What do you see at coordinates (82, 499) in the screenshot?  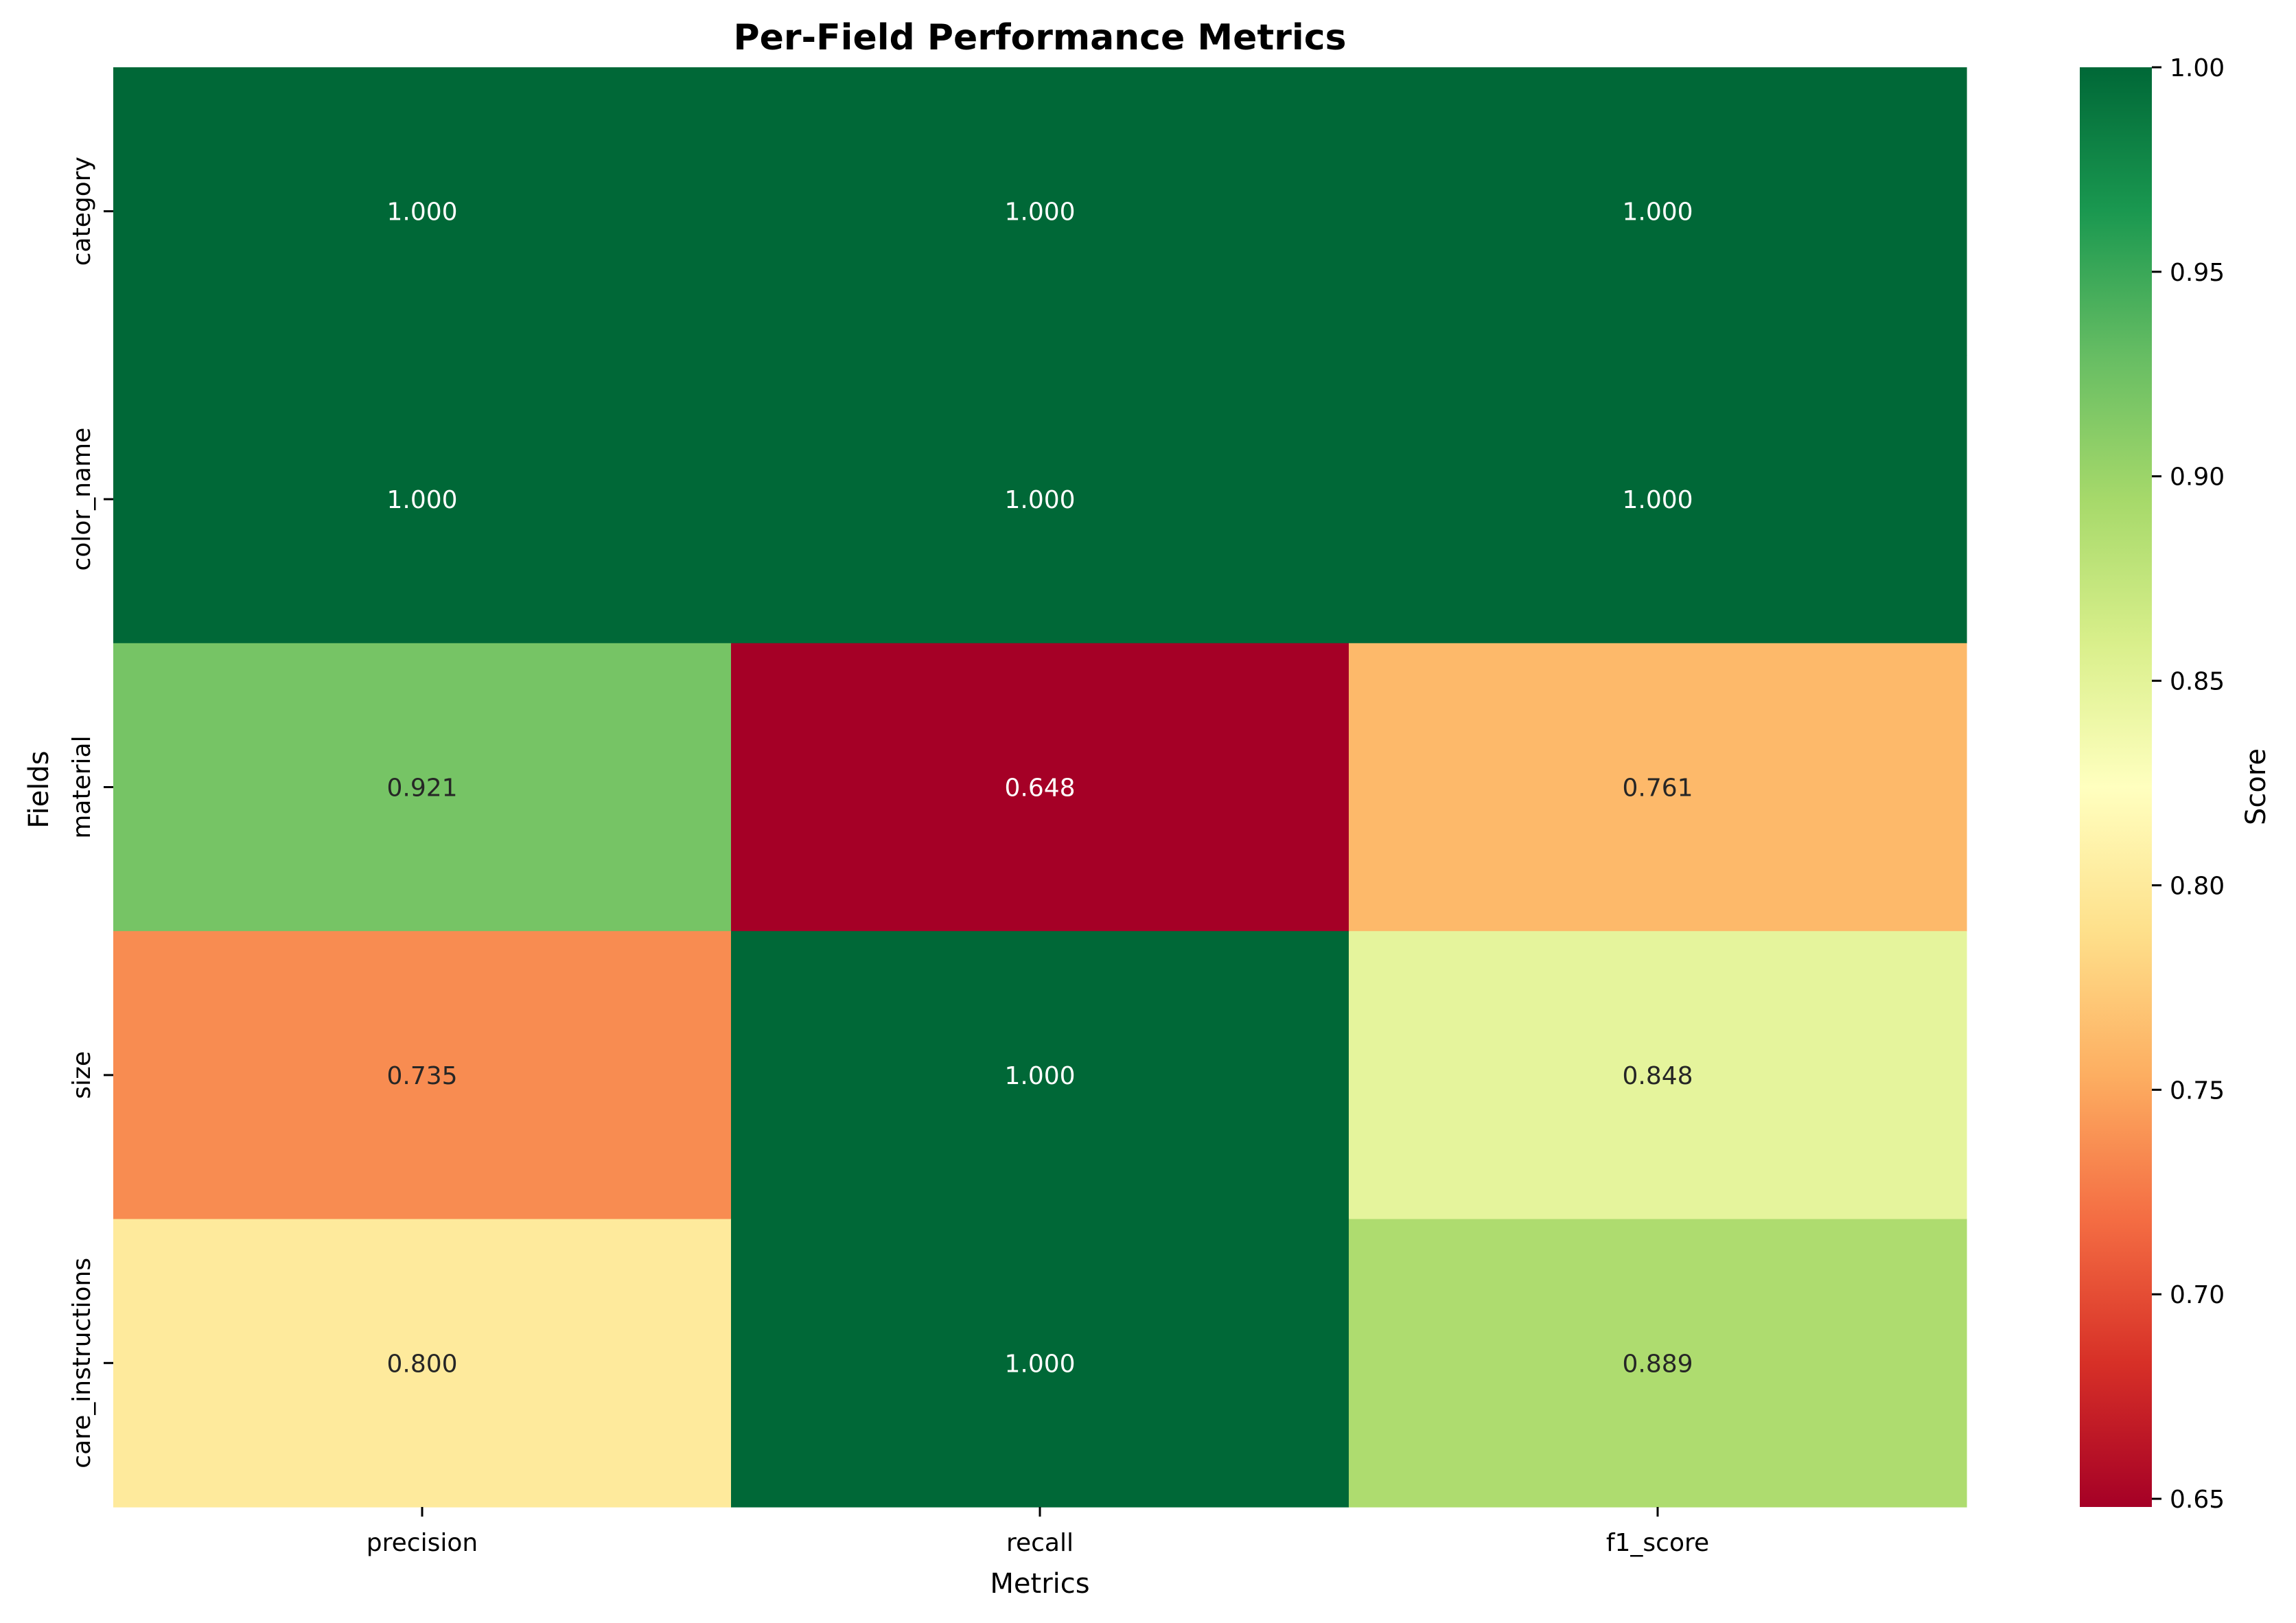 I see `y-tick-label: color_name` at bounding box center [82, 499].